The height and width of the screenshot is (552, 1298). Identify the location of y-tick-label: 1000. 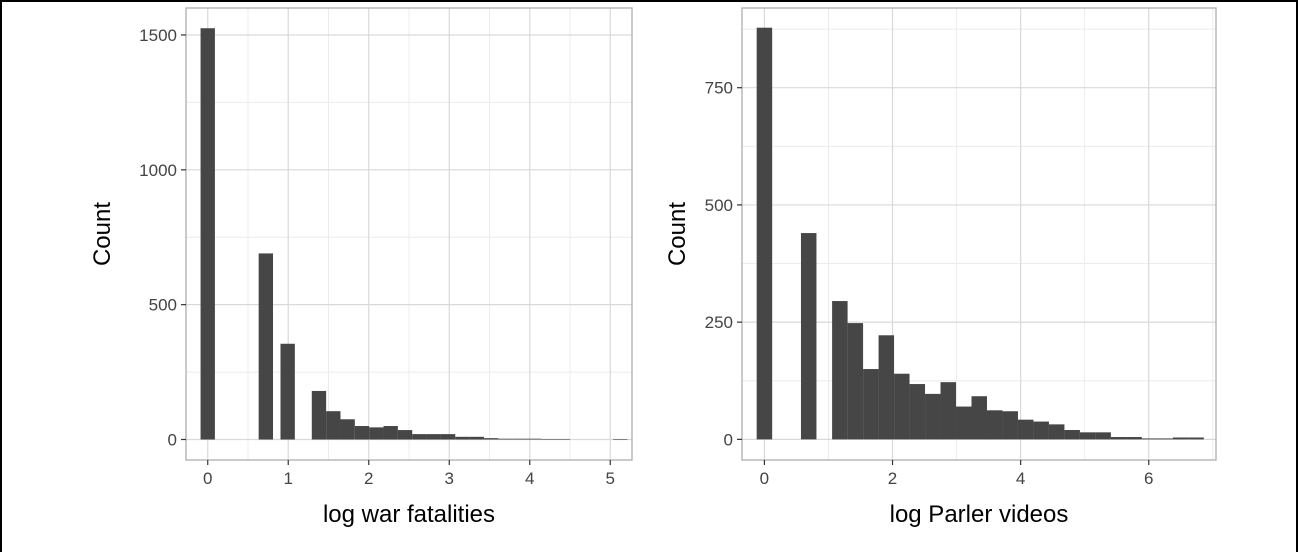
(158, 170).